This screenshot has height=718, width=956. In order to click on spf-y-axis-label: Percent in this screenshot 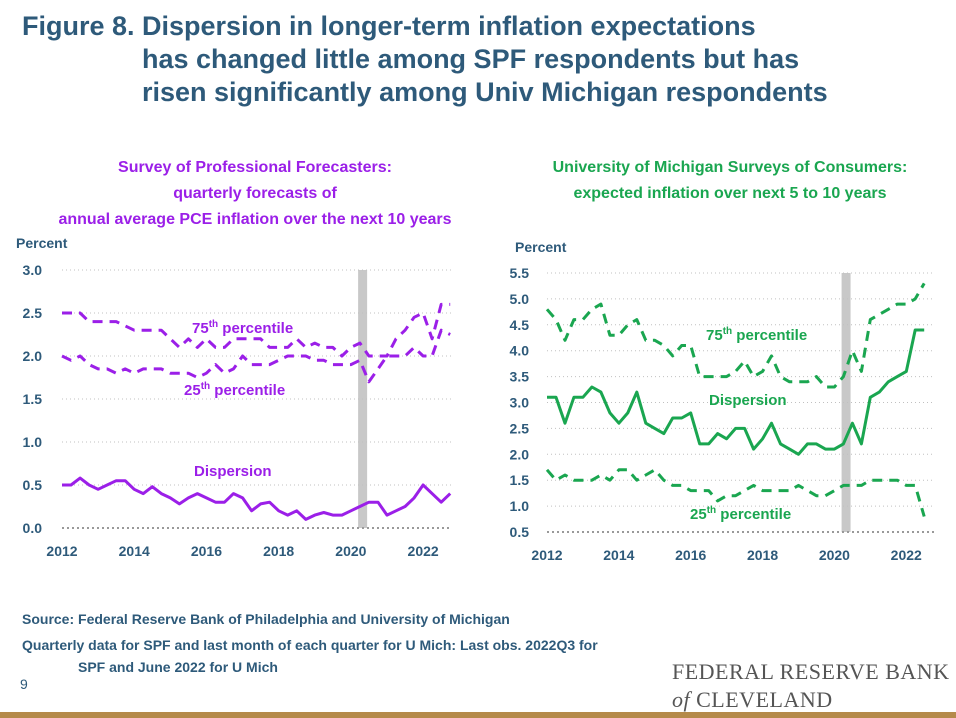, I will do `click(42, 243)`.